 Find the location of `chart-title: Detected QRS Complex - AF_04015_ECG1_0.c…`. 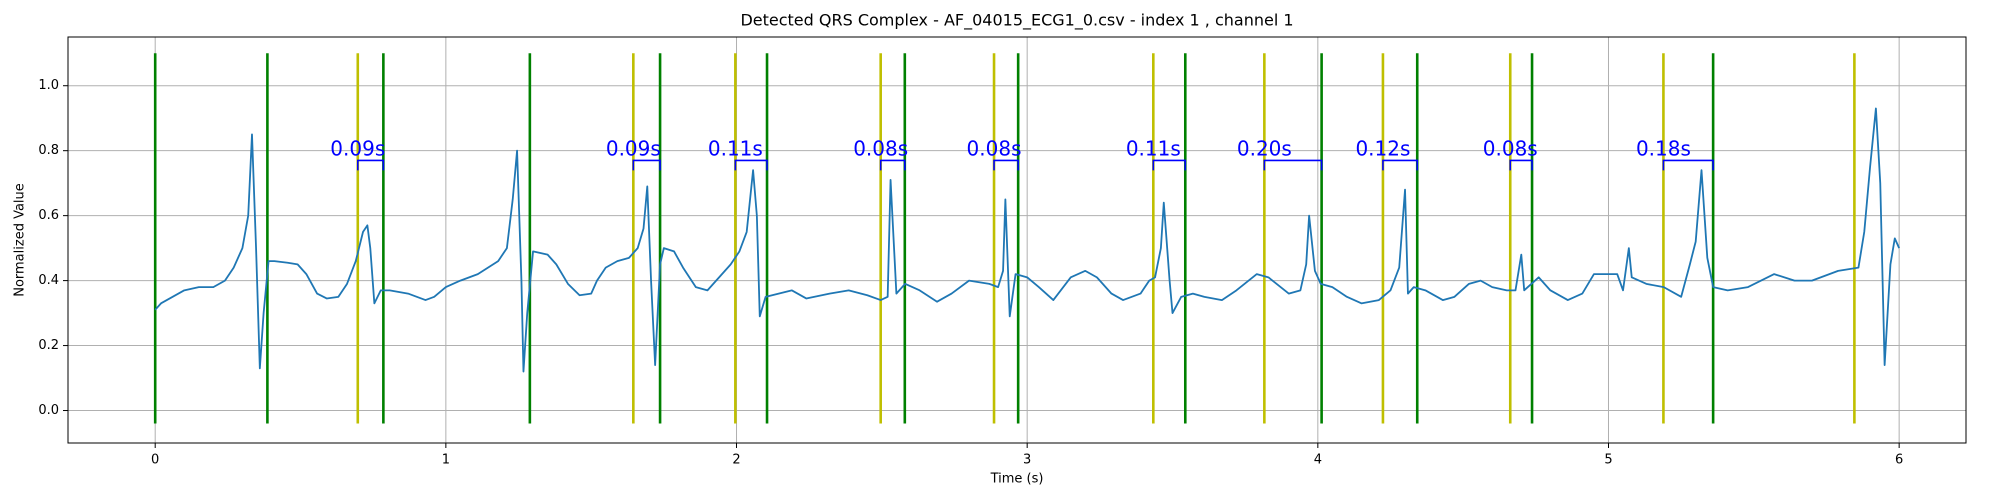

chart-title: Detected QRS Complex - AF_04015_ECG1_0.c… is located at coordinates (1016, 21).